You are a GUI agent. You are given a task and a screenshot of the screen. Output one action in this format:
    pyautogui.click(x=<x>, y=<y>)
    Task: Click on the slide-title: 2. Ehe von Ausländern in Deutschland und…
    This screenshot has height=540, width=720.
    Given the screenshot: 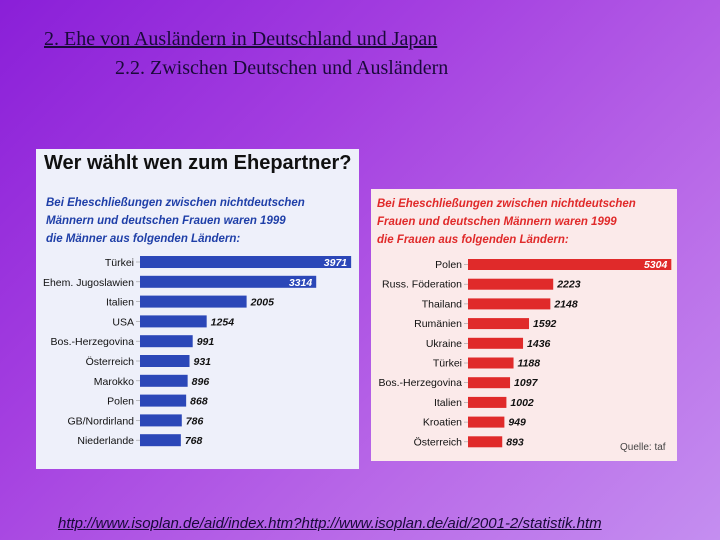 What is the action you would take?
    pyautogui.click(x=241, y=39)
    